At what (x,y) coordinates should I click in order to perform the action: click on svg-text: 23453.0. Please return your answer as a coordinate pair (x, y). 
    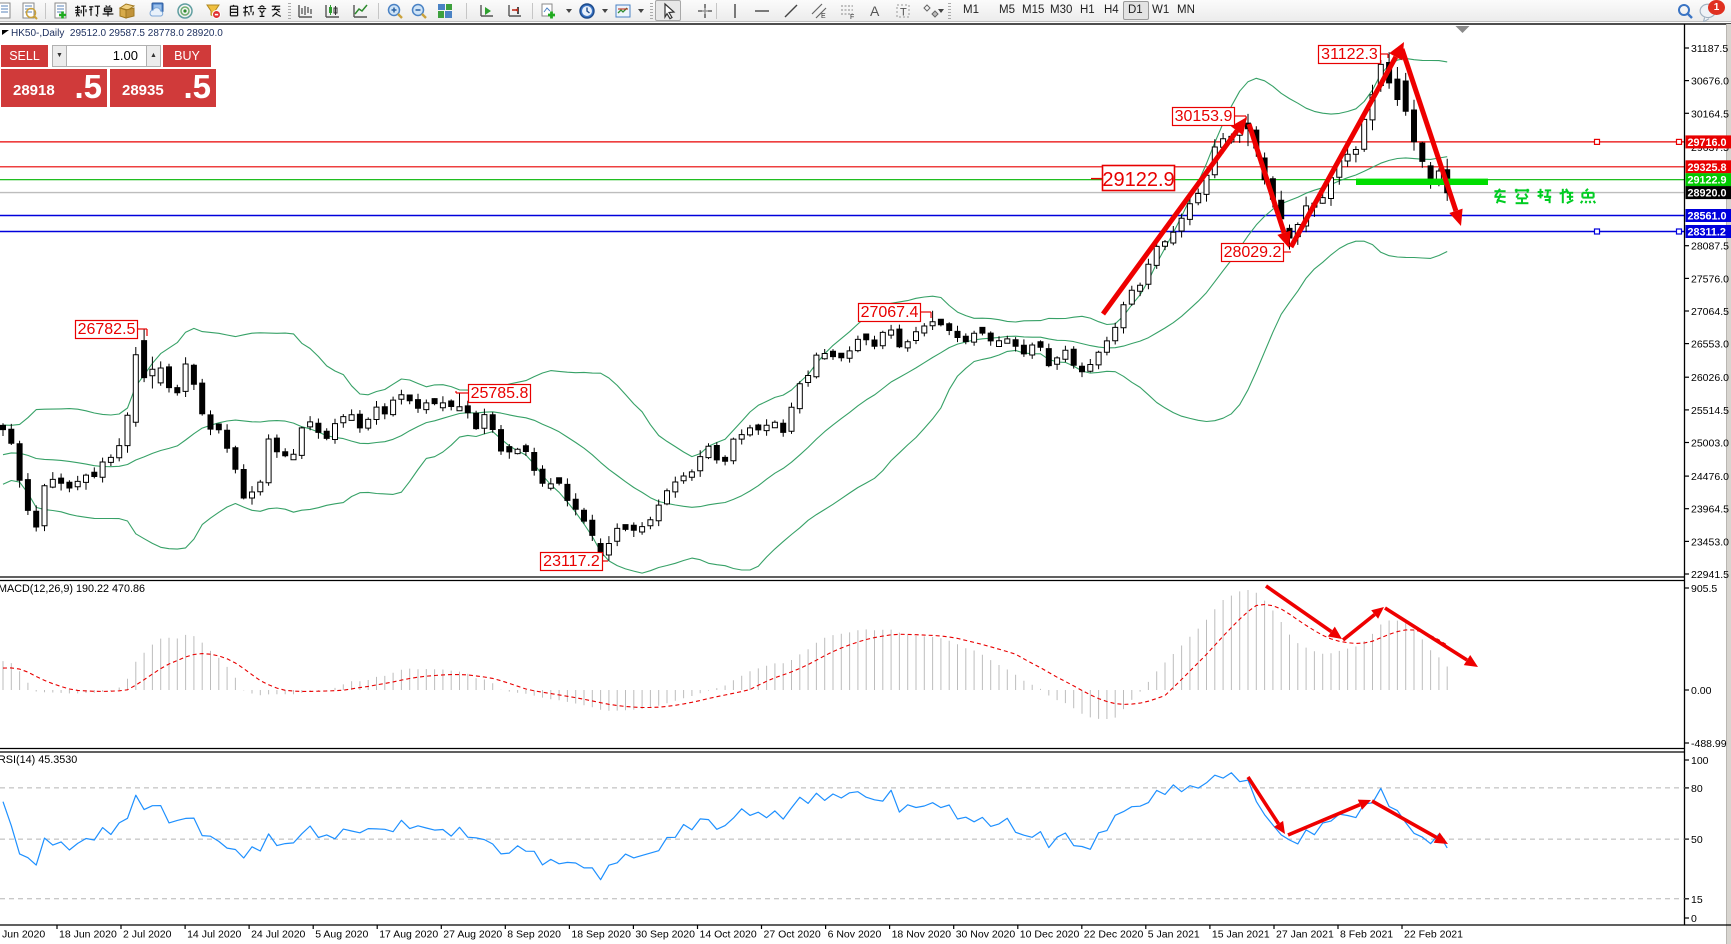
    Looking at the image, I should click on (1710, 542).